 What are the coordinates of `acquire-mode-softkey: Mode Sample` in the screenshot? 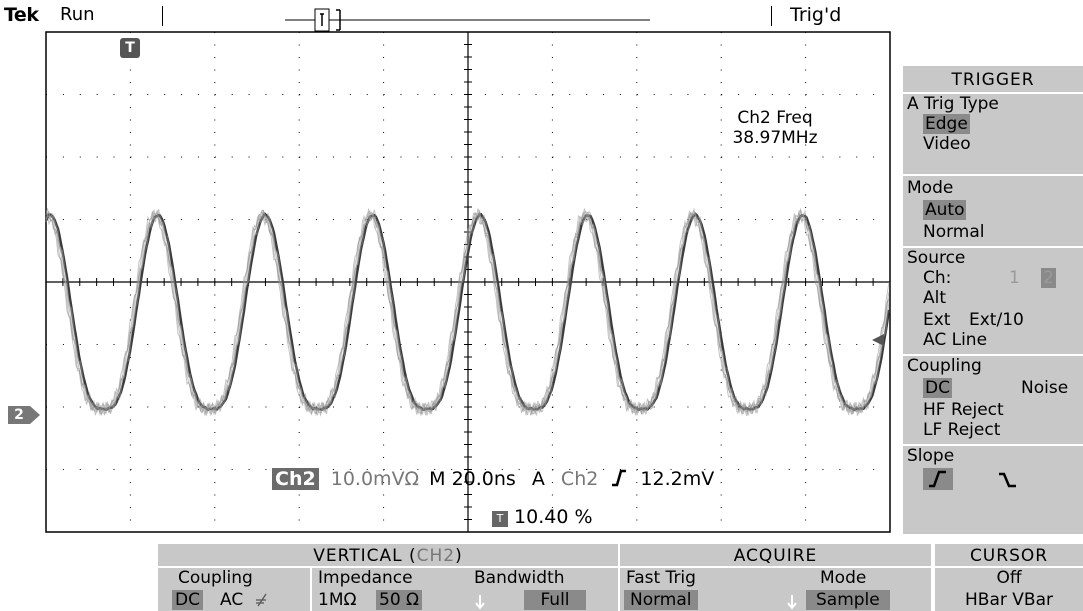 It's located at (855, 589).